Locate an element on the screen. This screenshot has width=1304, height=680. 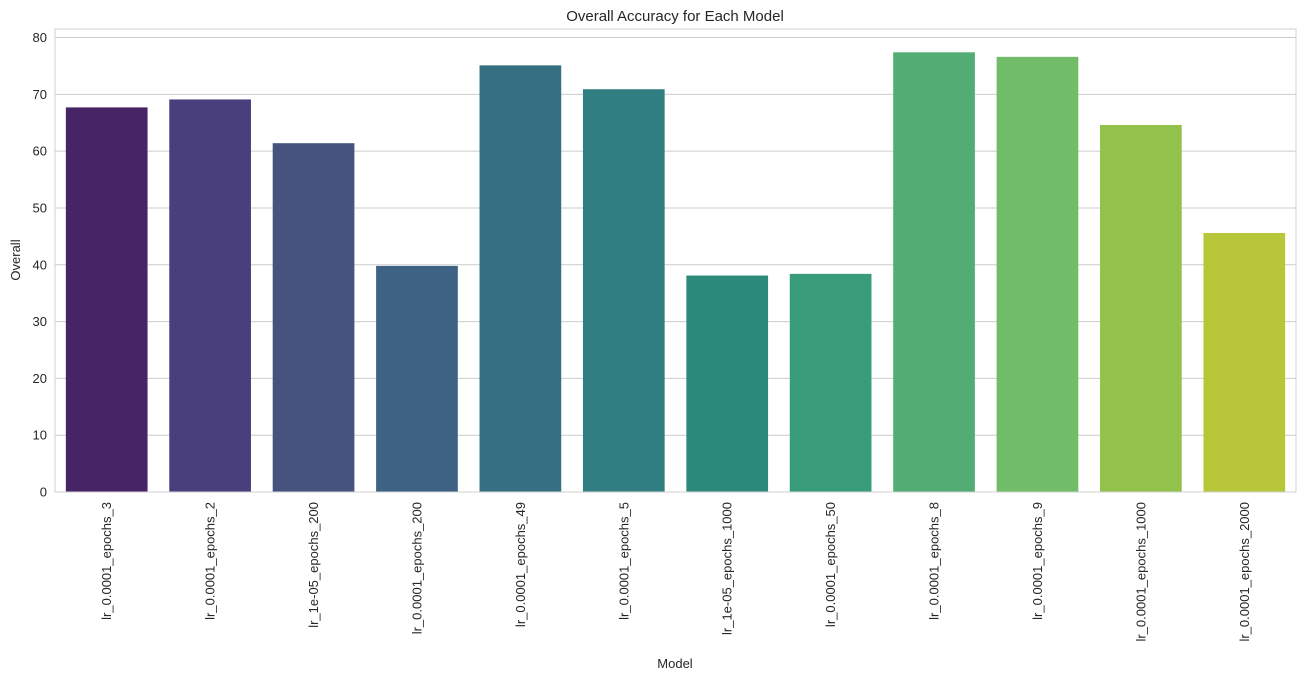
x-tick-label: lr_0.0001_epochs_9 is located at coordinates (1037, 561).